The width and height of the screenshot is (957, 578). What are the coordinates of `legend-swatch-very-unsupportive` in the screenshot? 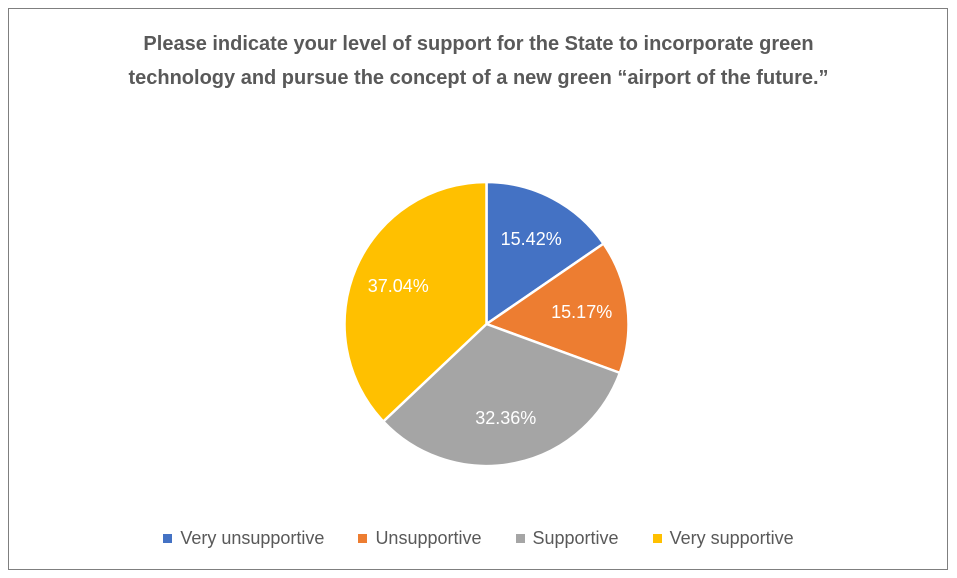 It's located at (168, 538).